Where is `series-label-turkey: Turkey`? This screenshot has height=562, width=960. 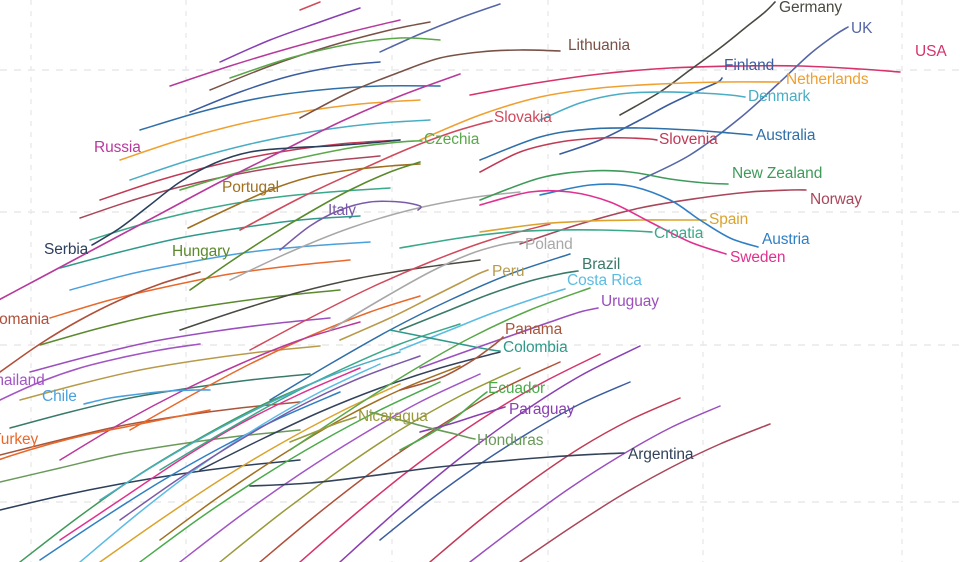 series-label-turkey: Turkey is located at coordinates (19, 439).